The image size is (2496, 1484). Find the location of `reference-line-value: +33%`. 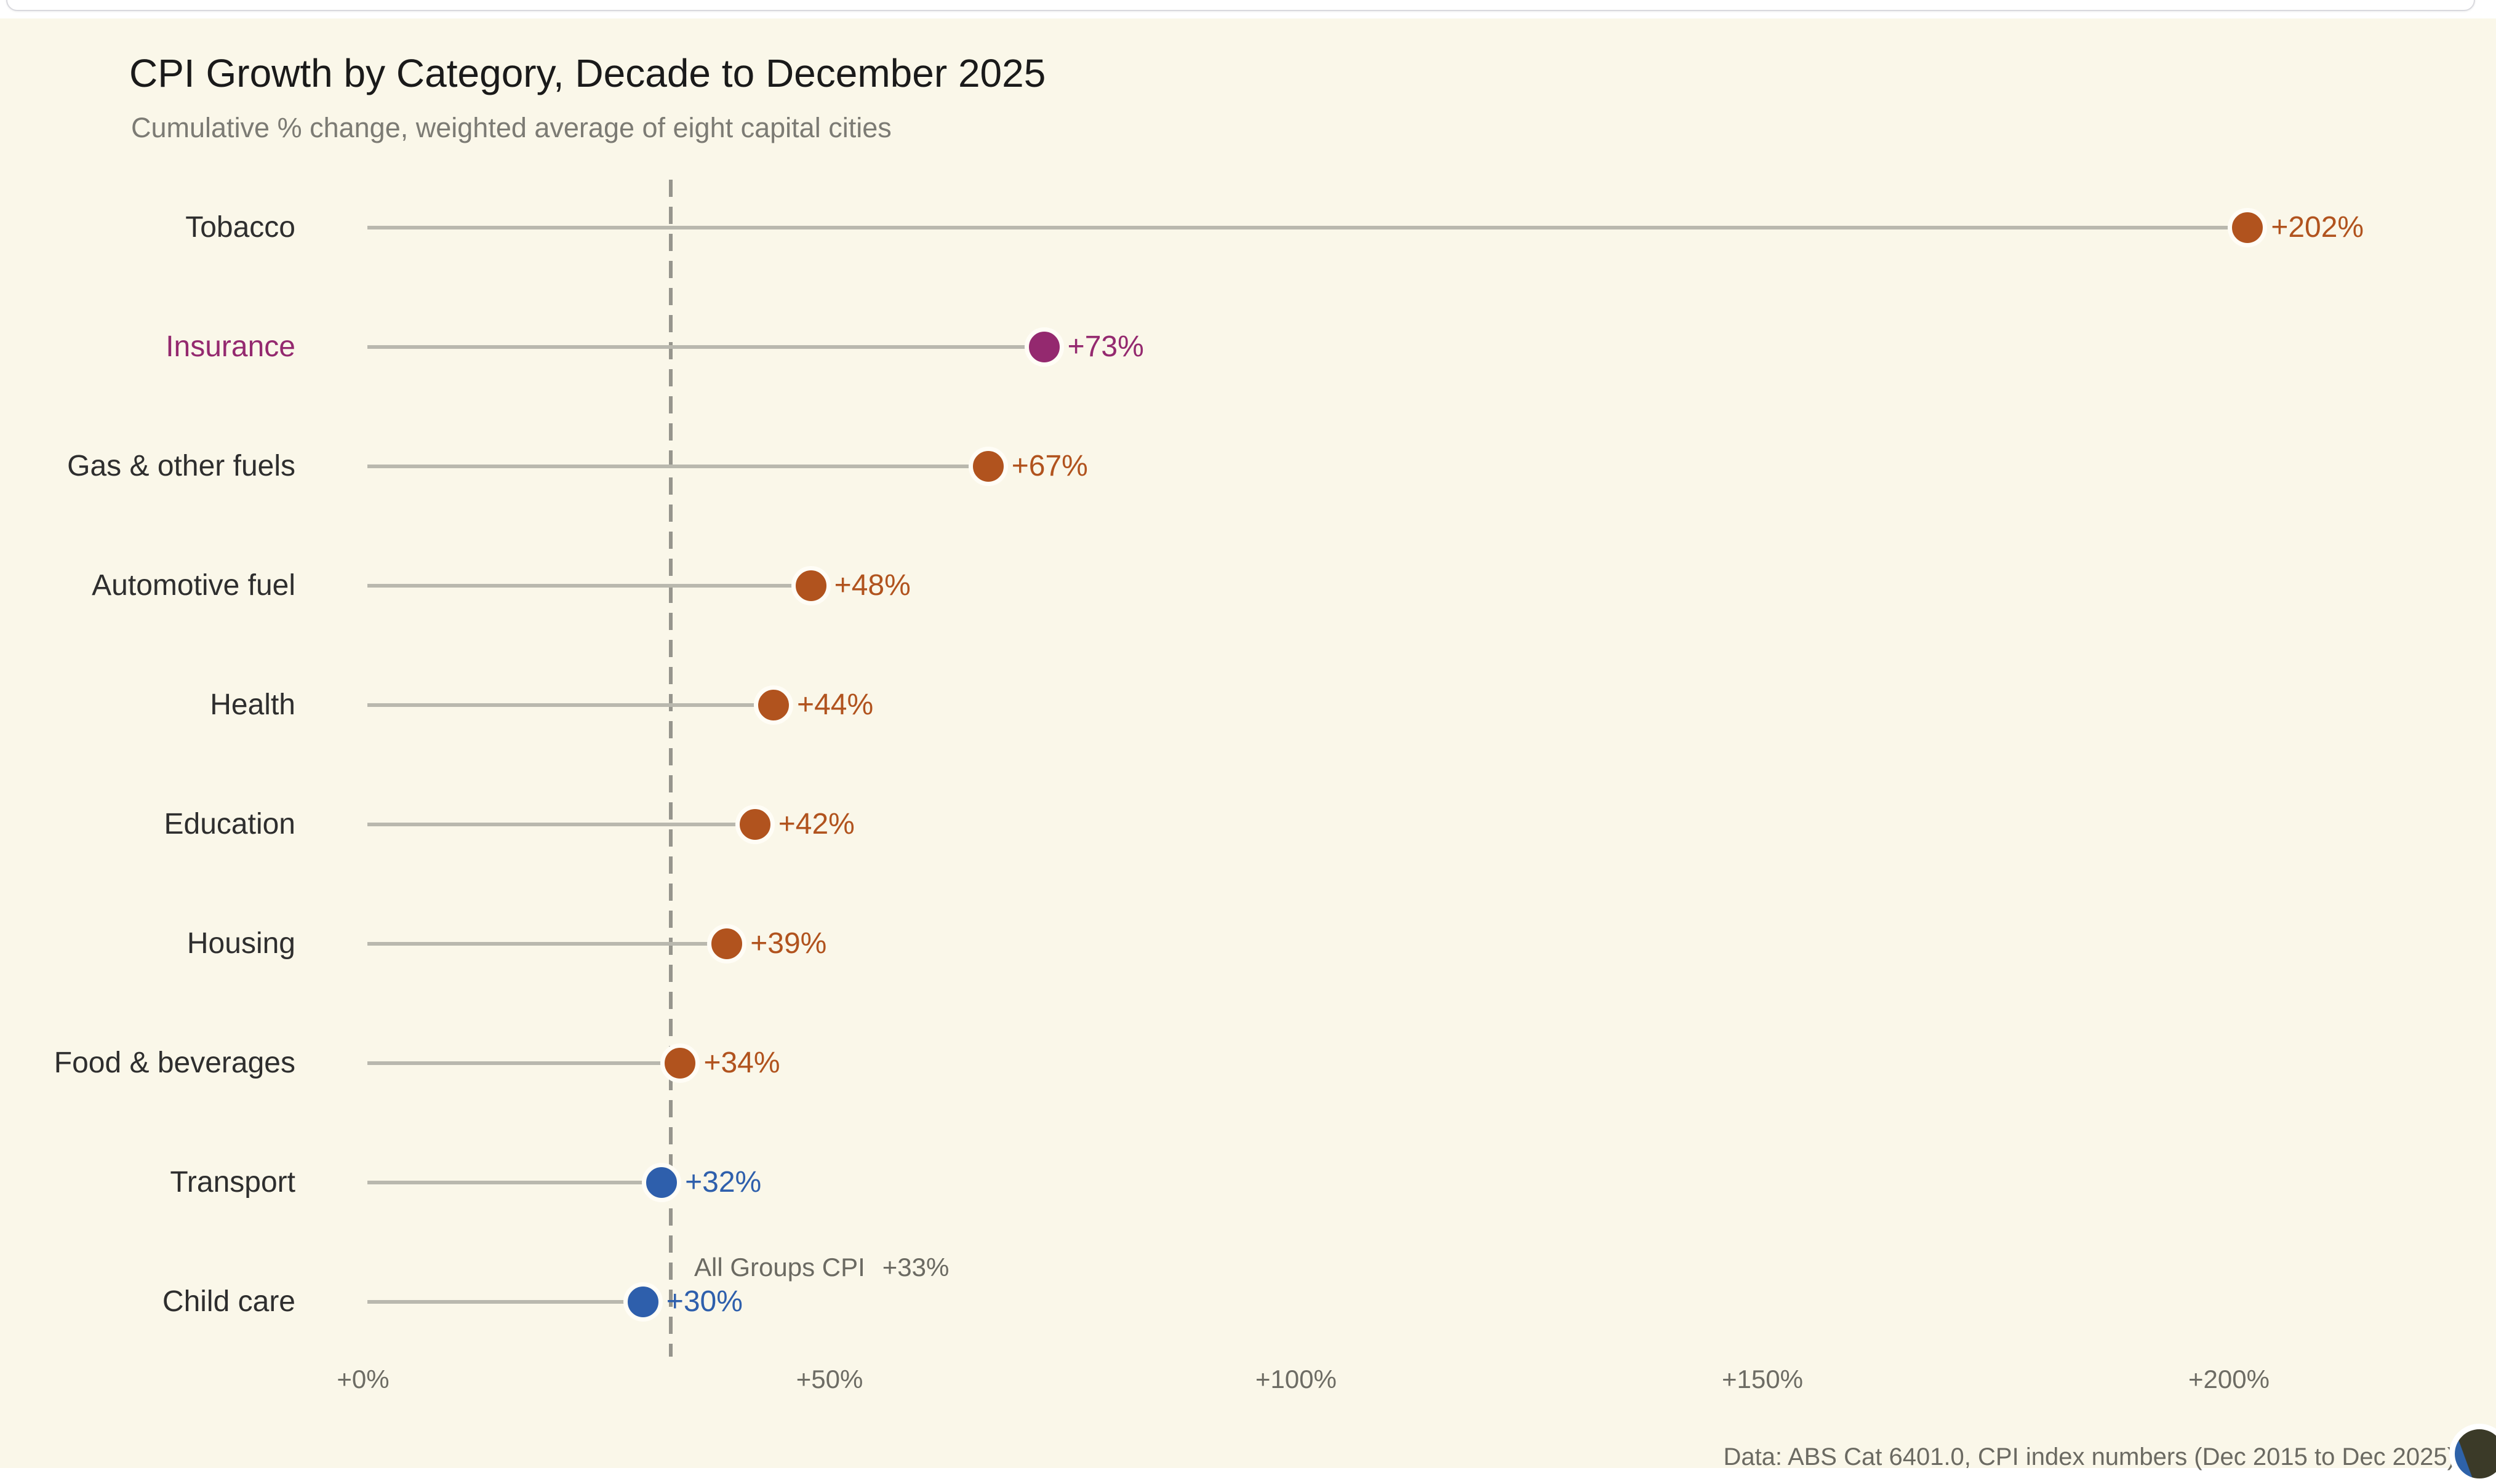

reference-line-value: +33% is located at coordinates (916, 1267).